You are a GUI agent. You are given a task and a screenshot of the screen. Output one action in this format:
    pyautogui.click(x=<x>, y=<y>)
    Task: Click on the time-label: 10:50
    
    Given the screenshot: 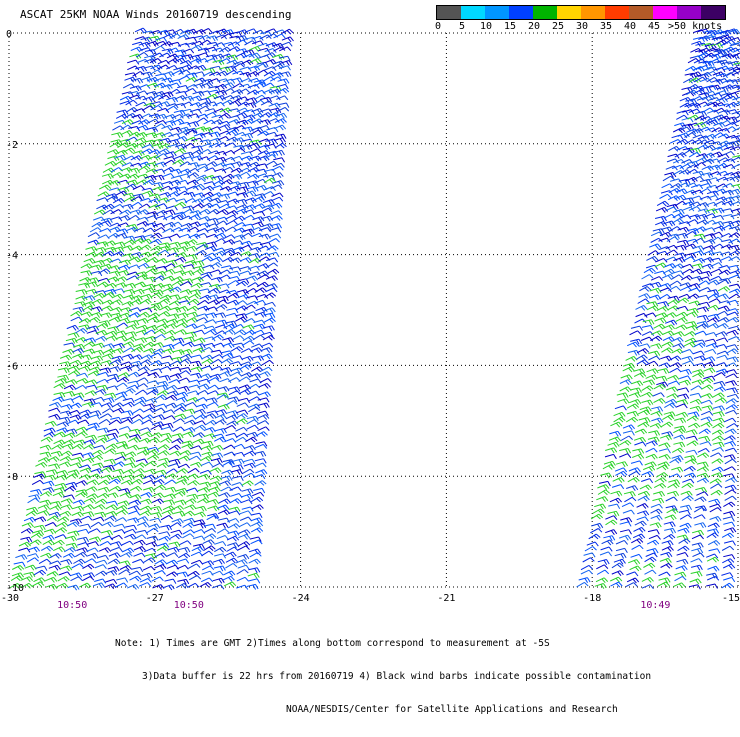 What is the action you would take?
    pyautogui.click(x=72, y=605)
    